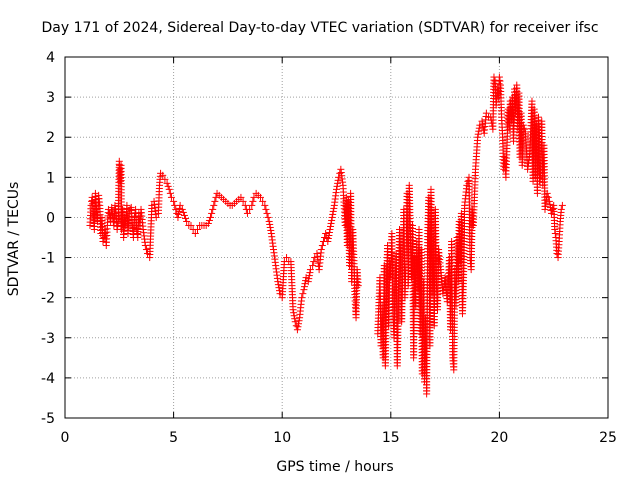  I want to click on x-axis-label: GPS time / hours, so click(334, 467).